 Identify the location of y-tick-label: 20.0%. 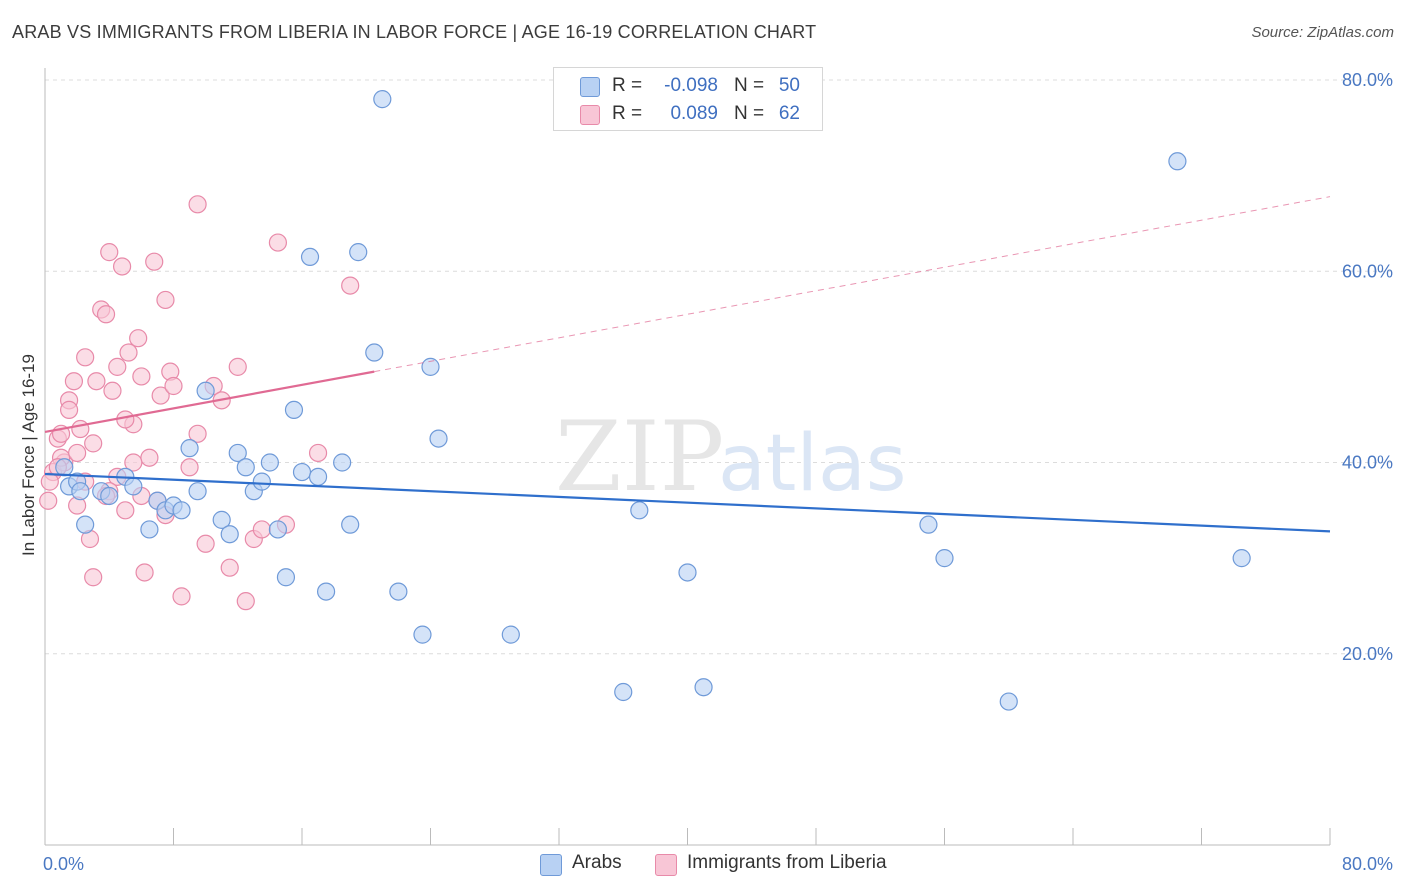
(1367, 654).